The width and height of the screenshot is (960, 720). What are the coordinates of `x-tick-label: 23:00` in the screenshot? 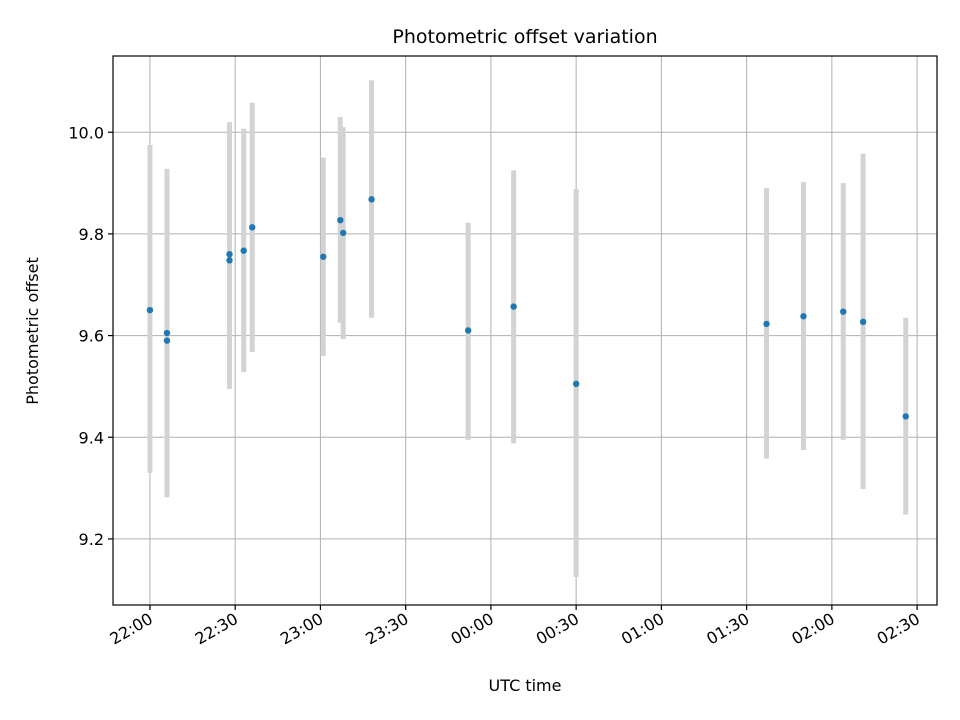 It's located at (301, 629).